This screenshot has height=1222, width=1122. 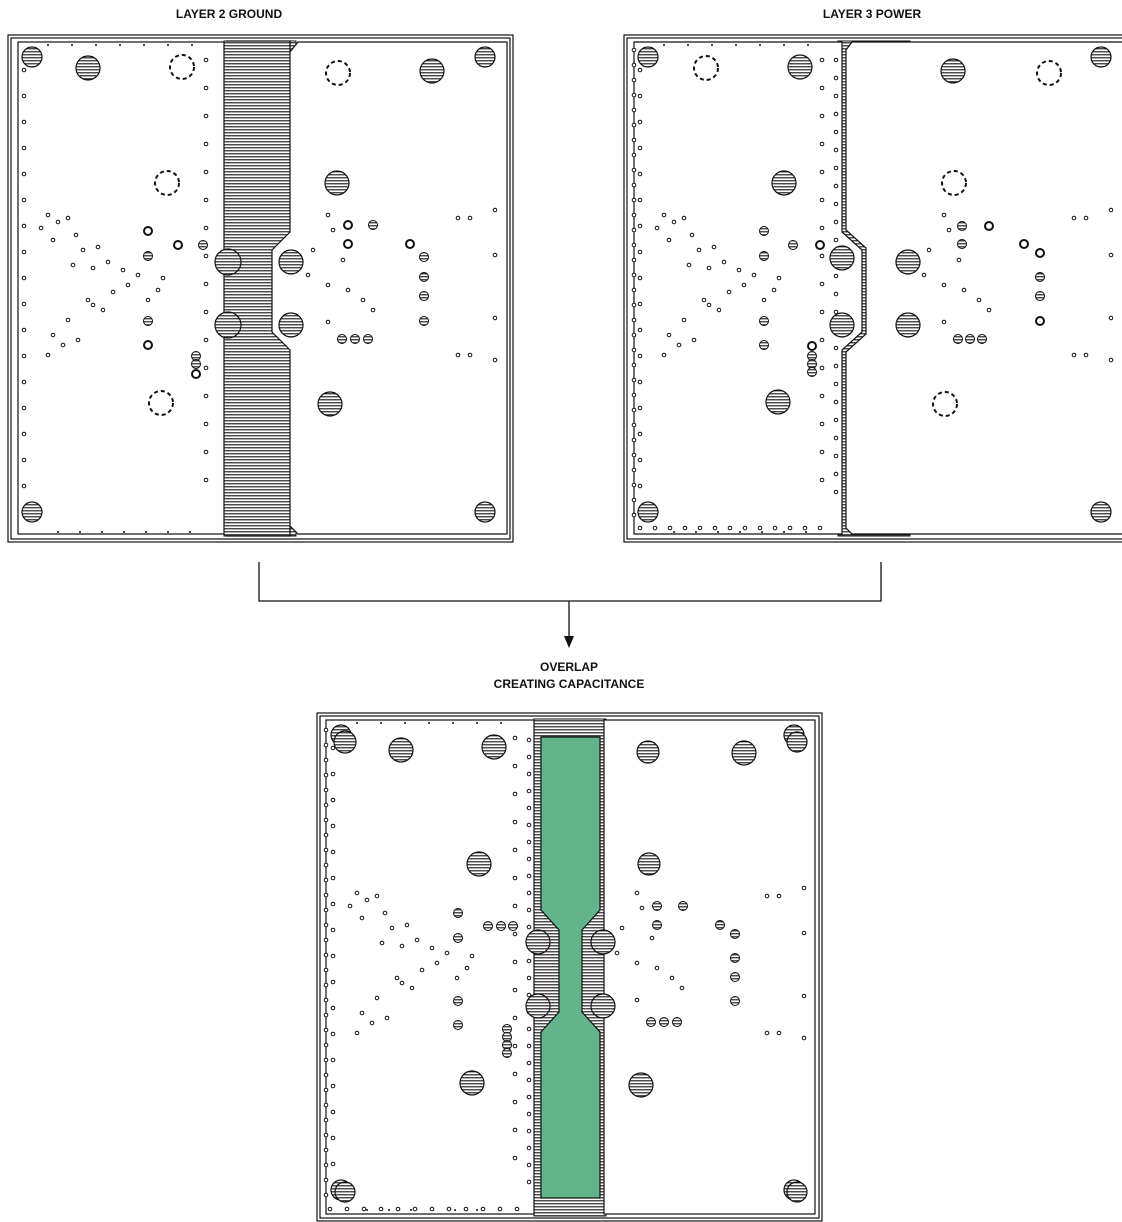 What do you see at coordinates (430, 967) in the screenshot?
I see `overlap-ground-plane` at bounding box center [430, 967].